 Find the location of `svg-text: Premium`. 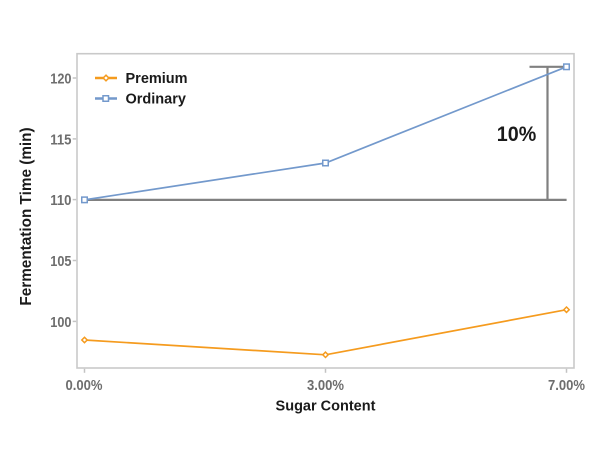

svg-text: Premium is located at coordinates (157, 79).